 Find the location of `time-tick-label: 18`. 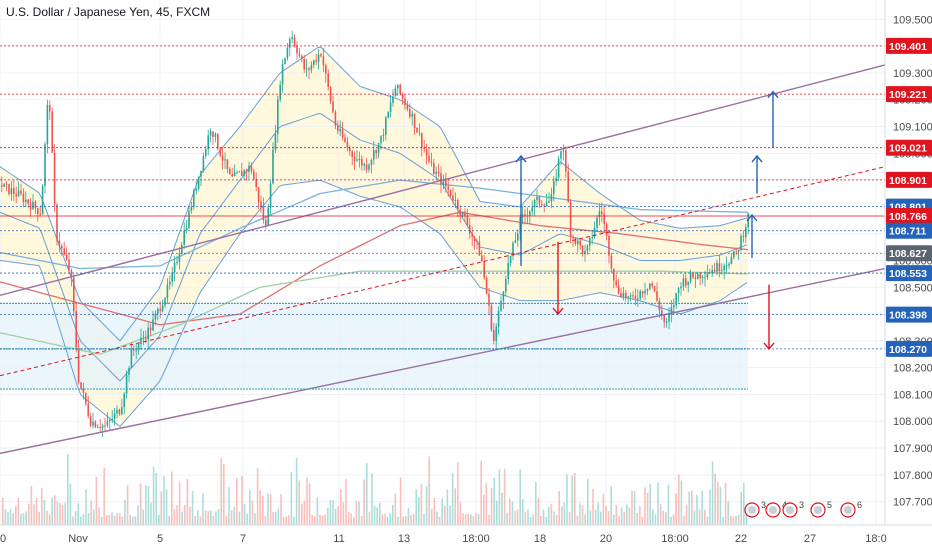

time-tick-label: 18 is located at coordinates (540, 539).